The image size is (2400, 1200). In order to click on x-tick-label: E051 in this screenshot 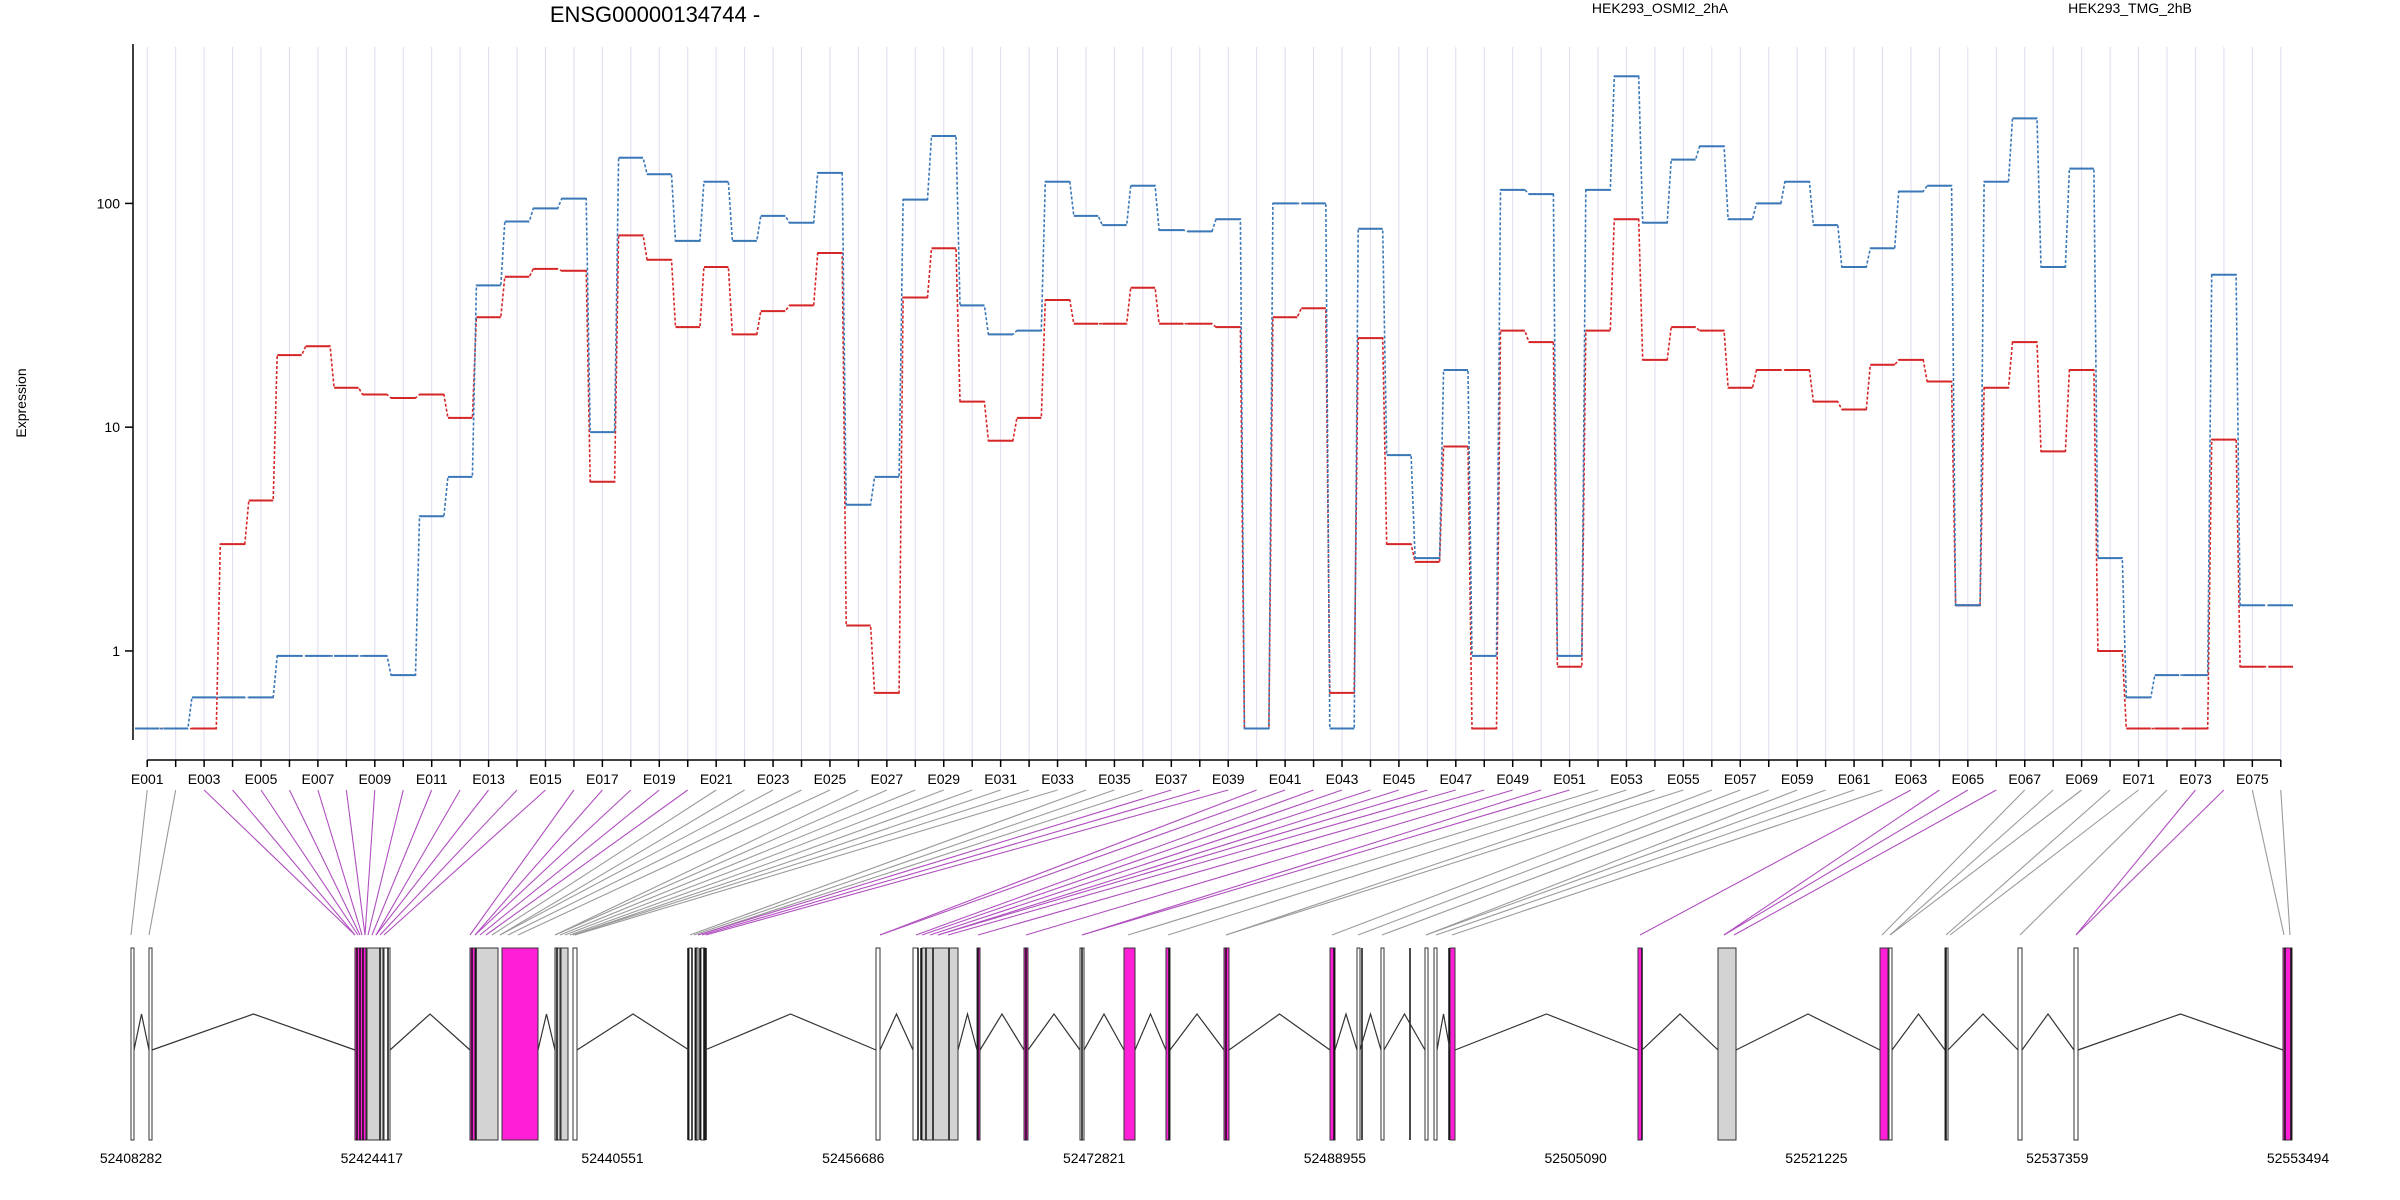, I will do `click(1569, 779)`.